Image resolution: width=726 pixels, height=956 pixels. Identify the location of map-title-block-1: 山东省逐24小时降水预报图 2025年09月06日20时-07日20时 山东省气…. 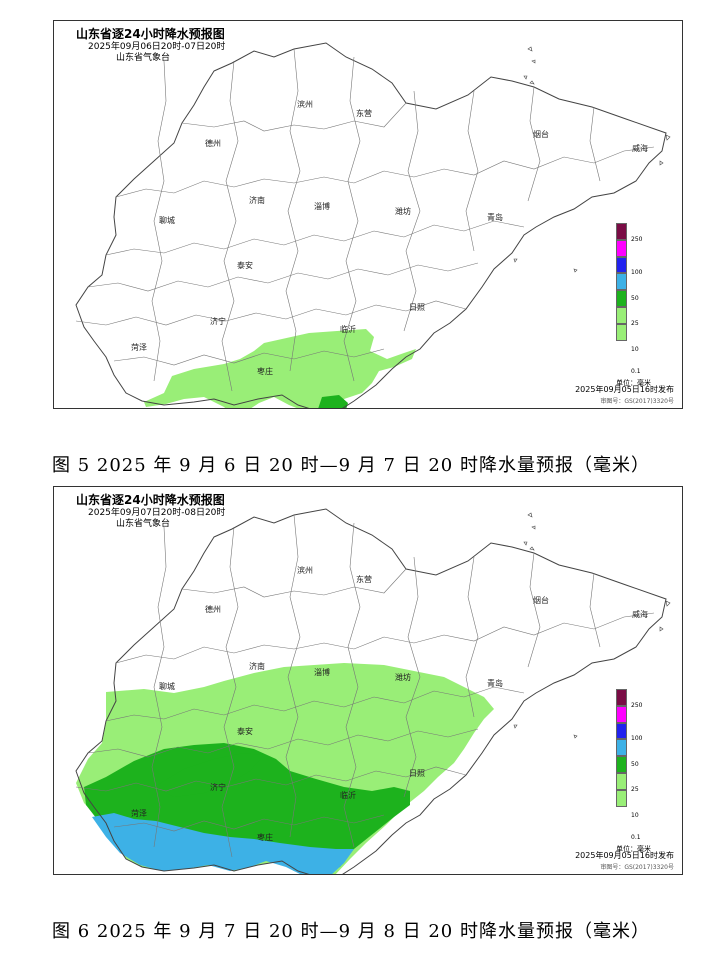
(150, 46).